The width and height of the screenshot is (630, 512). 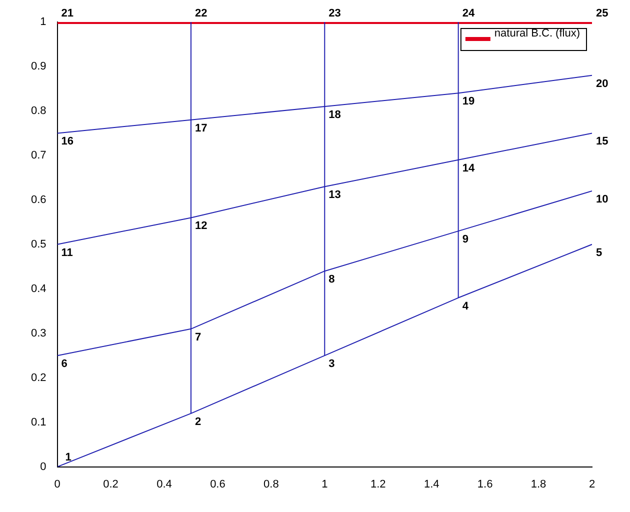 I want to click on y-tick-label: 0.1, so click(x=38, y=422).